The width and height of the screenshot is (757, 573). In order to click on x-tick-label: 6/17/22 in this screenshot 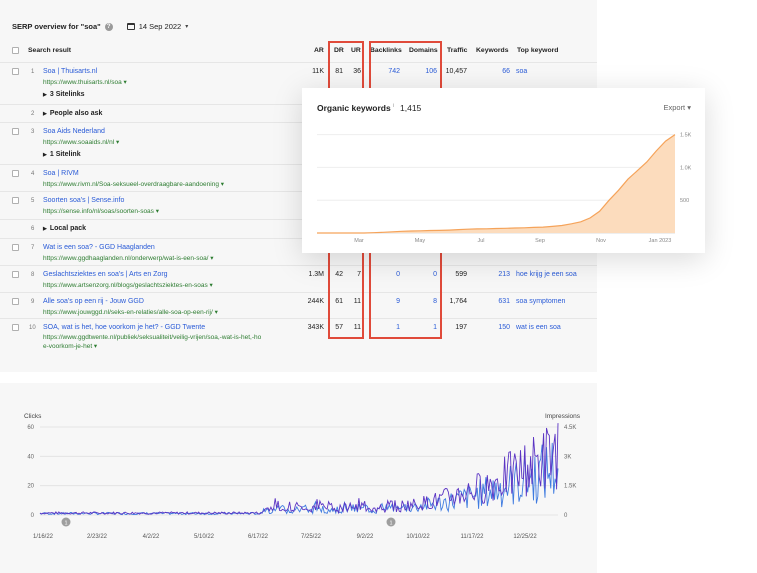, I will do `click(258, 537)`.